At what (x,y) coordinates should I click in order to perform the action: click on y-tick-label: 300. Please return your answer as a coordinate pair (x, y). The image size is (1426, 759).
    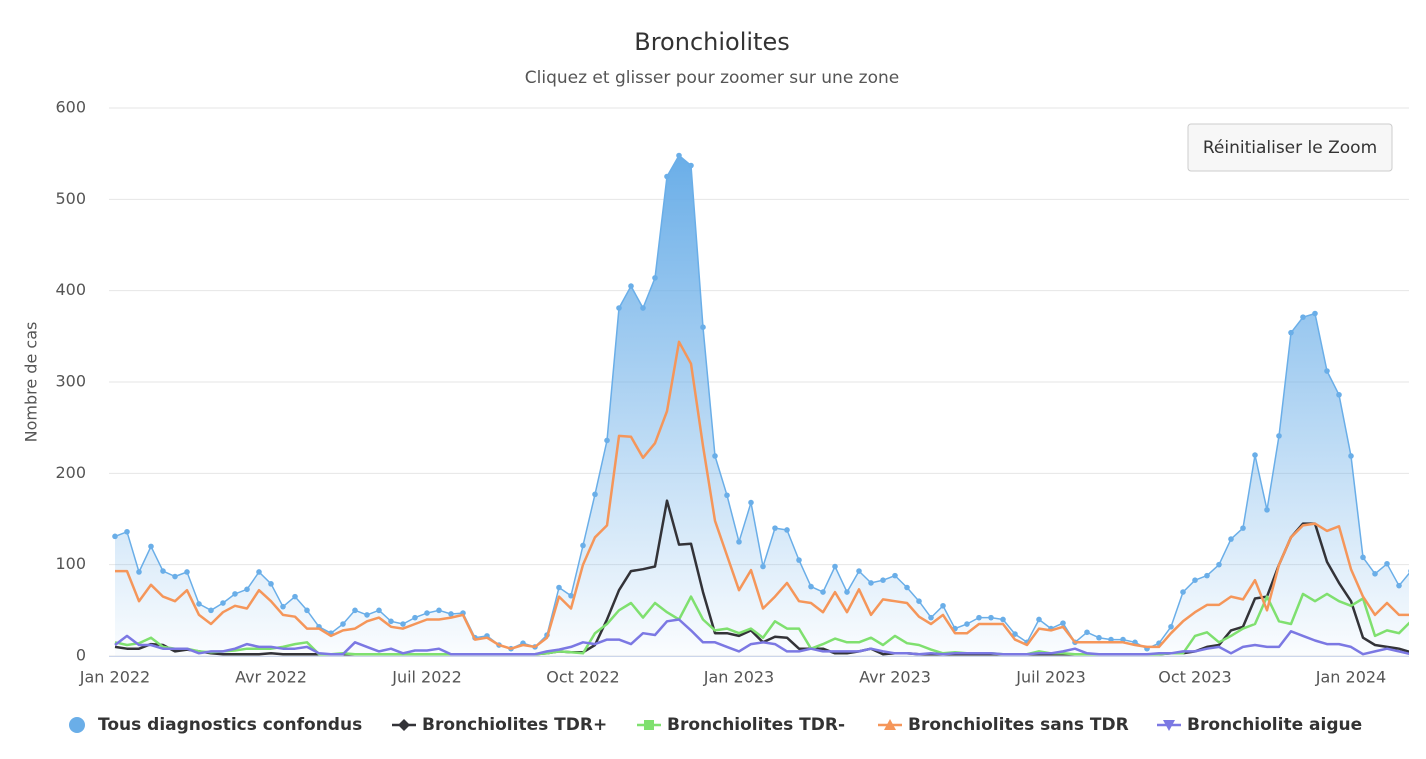
    Looking at the image, I should click on (70, 381).